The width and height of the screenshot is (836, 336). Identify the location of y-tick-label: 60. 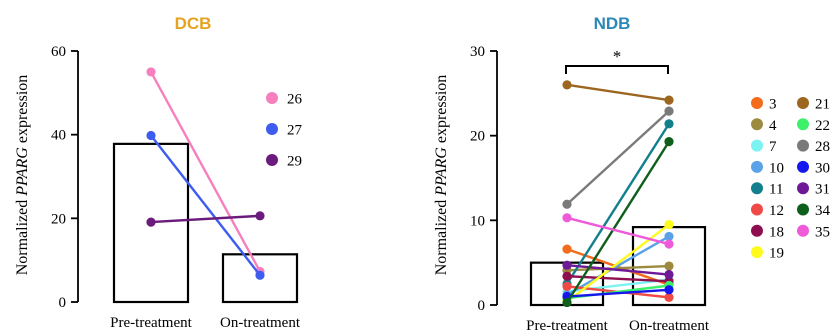
(58, 52).